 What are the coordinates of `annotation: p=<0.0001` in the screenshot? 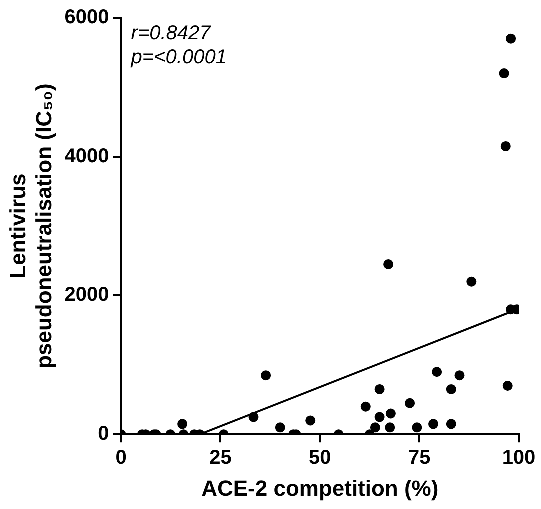 It's located at (178, 57).